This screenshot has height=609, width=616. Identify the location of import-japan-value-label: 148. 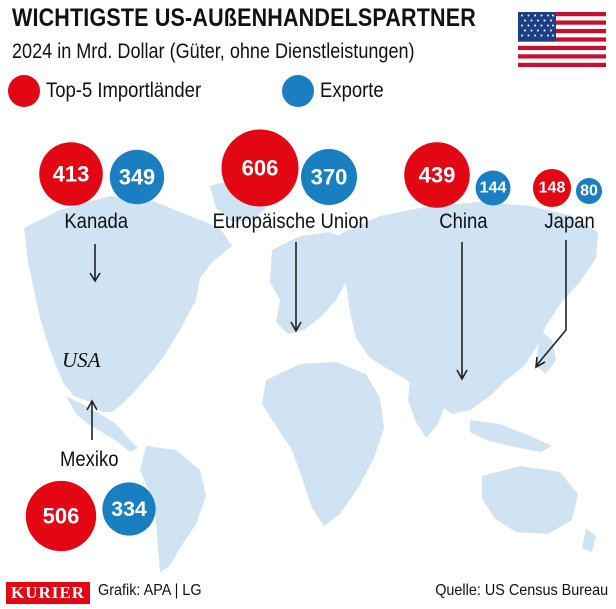
(552, 188).